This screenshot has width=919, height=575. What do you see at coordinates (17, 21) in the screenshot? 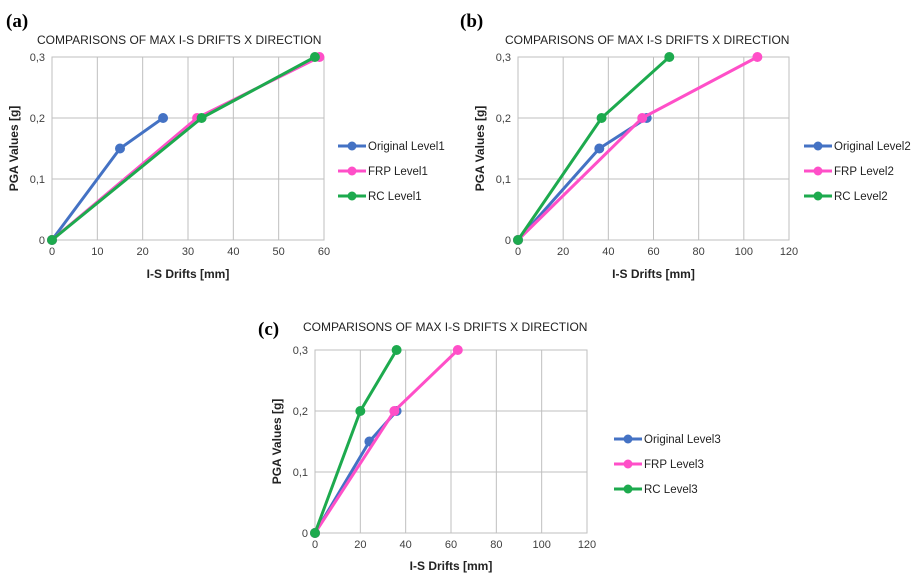
I see `panel-label: (a)` at bounding box center [17, 21].